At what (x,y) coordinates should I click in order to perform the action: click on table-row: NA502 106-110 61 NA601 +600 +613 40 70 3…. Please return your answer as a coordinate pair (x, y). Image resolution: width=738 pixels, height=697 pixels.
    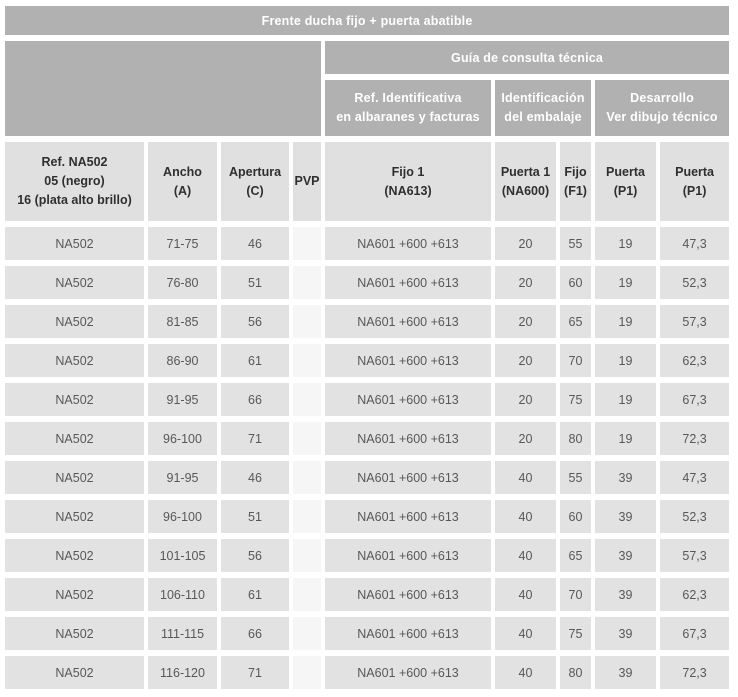
    Looking at the image, I should click on (367, 594).